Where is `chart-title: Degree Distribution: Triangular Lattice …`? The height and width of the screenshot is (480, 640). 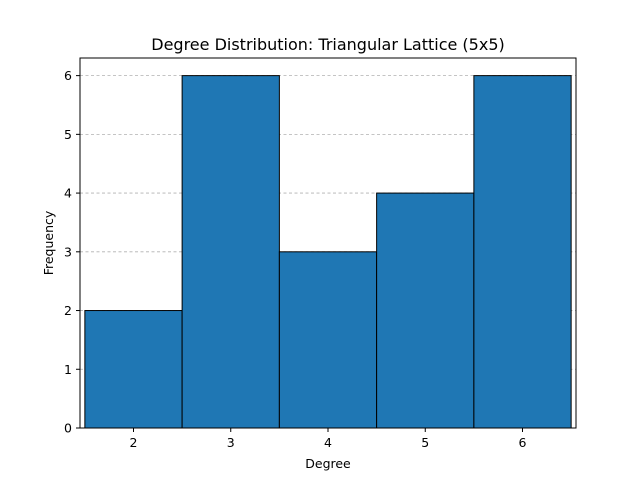
chart-title: Degree Distribution: Triangular Lattice … is located at coordinates (328, 44).